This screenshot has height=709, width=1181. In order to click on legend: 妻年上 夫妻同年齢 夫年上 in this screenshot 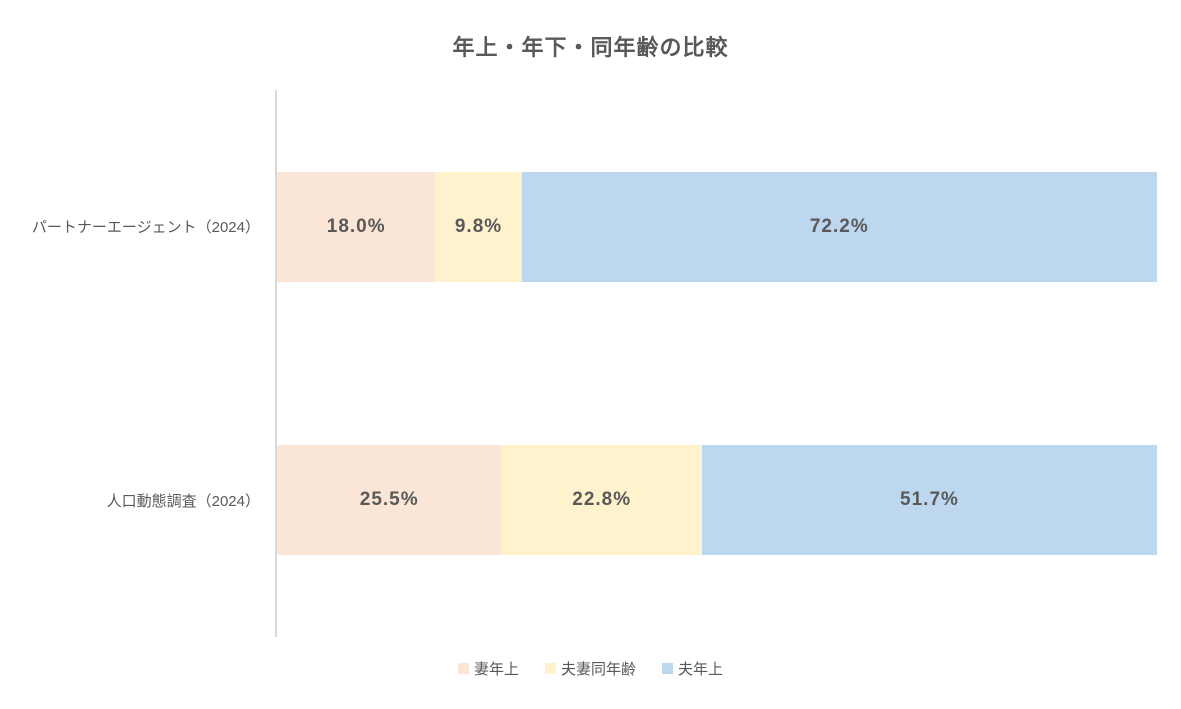, I will do `click(590, 668)`.